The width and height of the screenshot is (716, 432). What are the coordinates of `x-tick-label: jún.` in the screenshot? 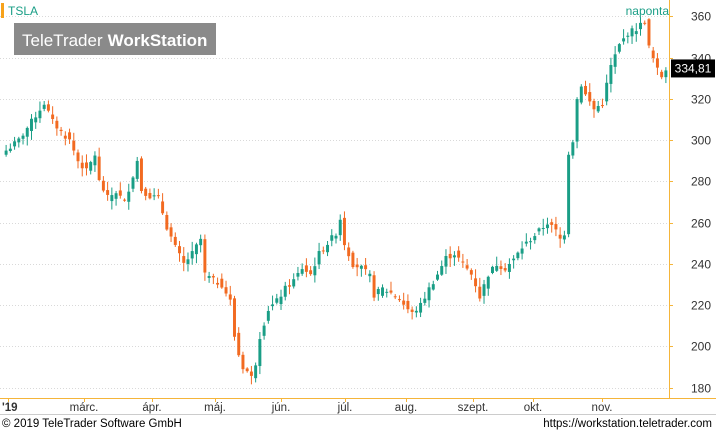 It's located at (281, 408).